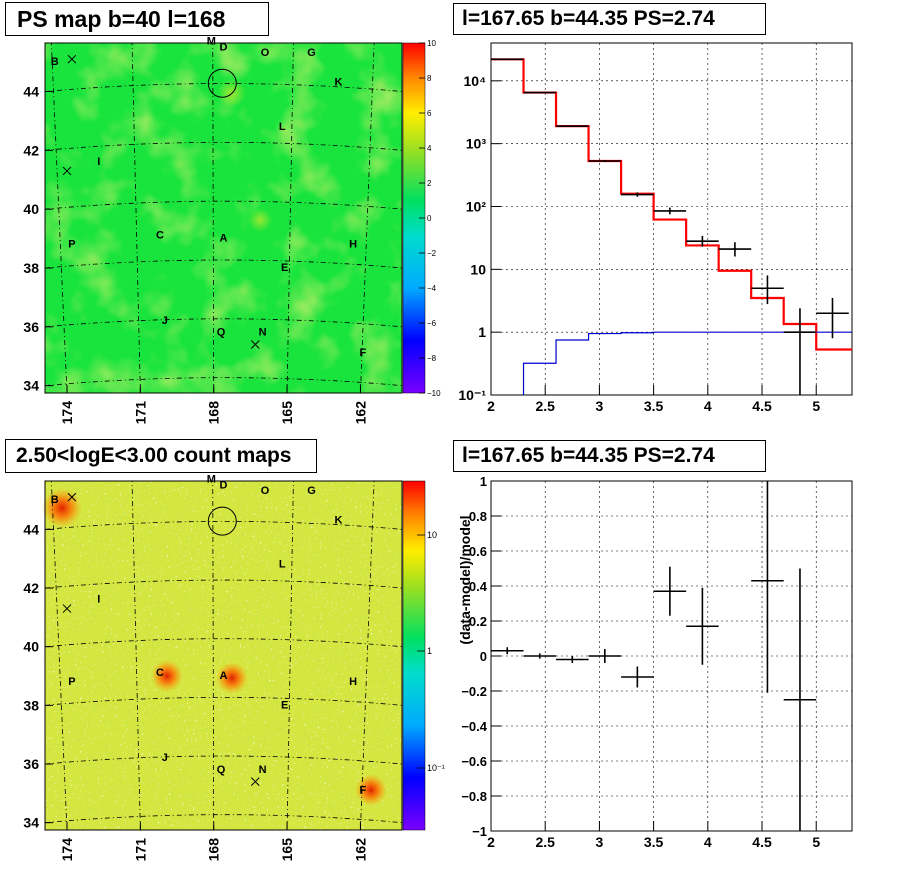 Image resolution: width=898 pixels, height=875 pixels. What do you see at coordinates (478, 586) in the screenshot?
I see `y-axis-tick-label: 0.4` at bounding box center [478, 586].